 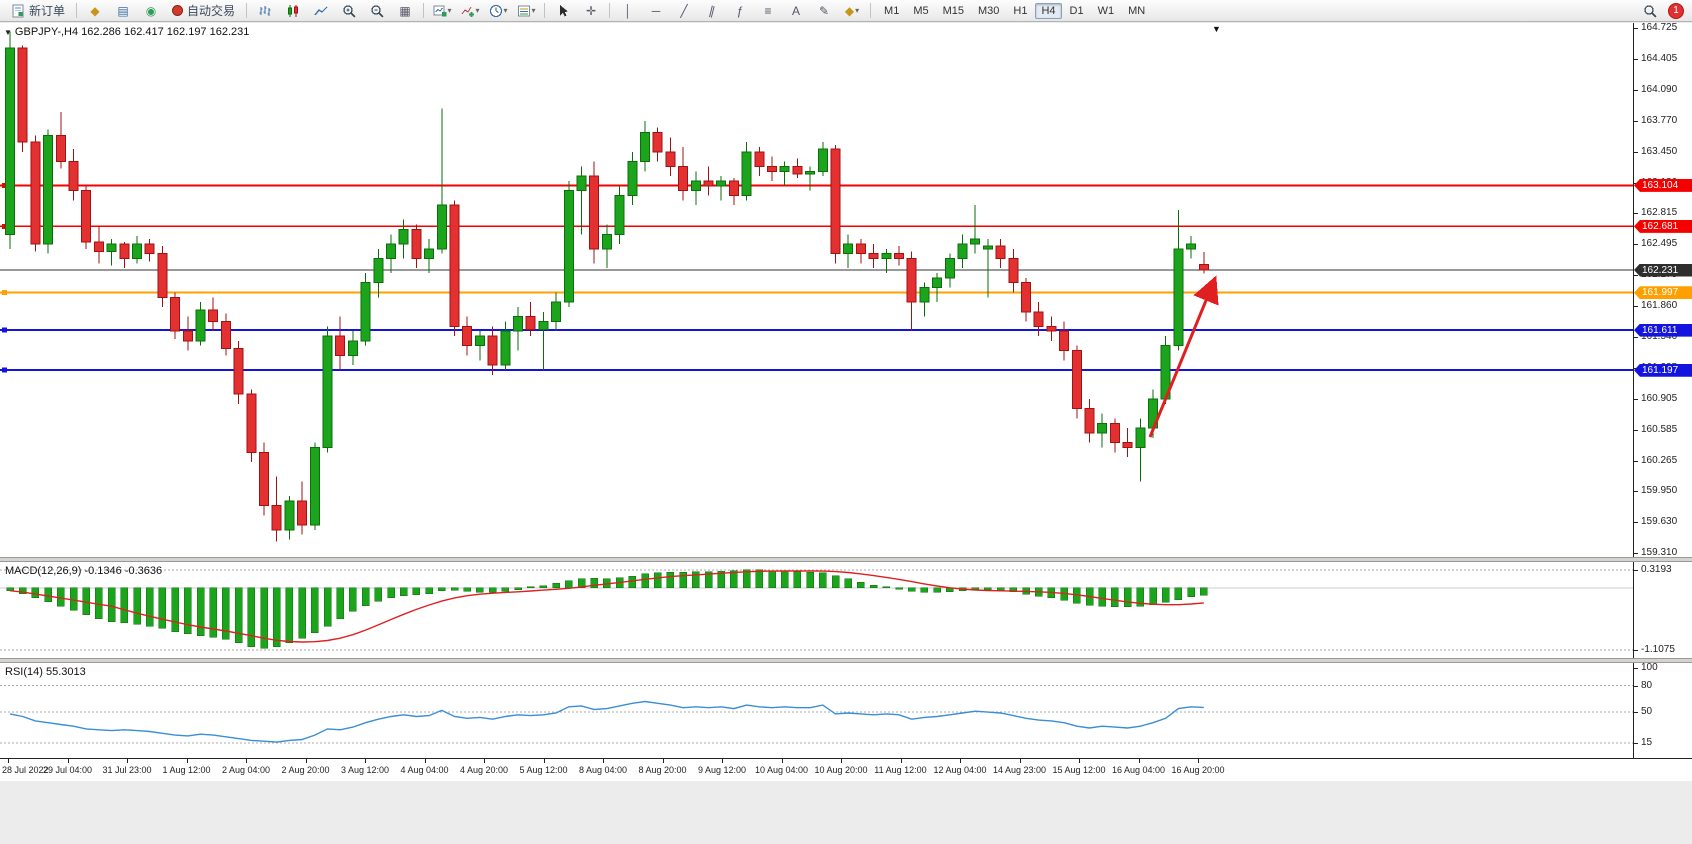 What do you see at coordinates (470, 11) in the screenshot?
I see `indicators-button: ▾` at bounding box center [470, 11].